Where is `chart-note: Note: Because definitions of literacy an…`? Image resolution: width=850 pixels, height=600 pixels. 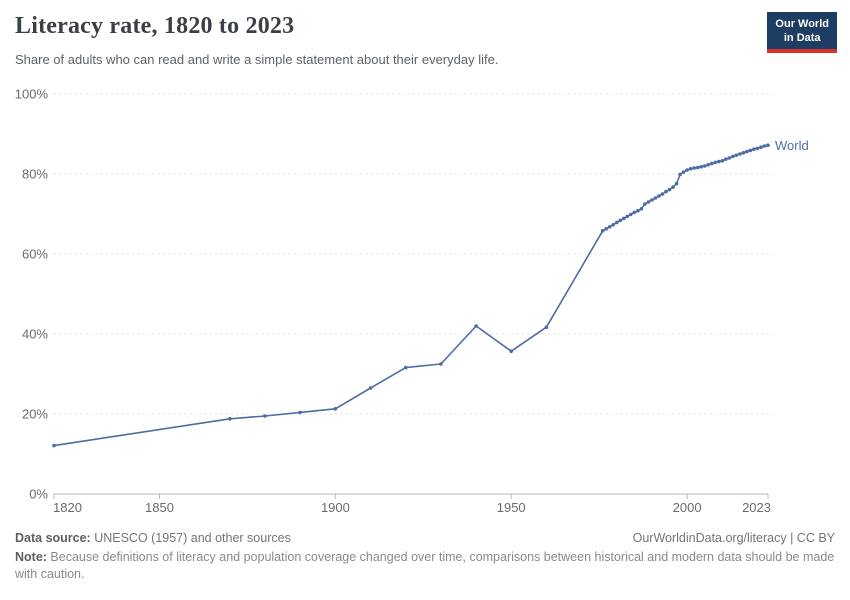 chart-note: Note: Because definitions of literacy an… is located at coordinates (425, 566).